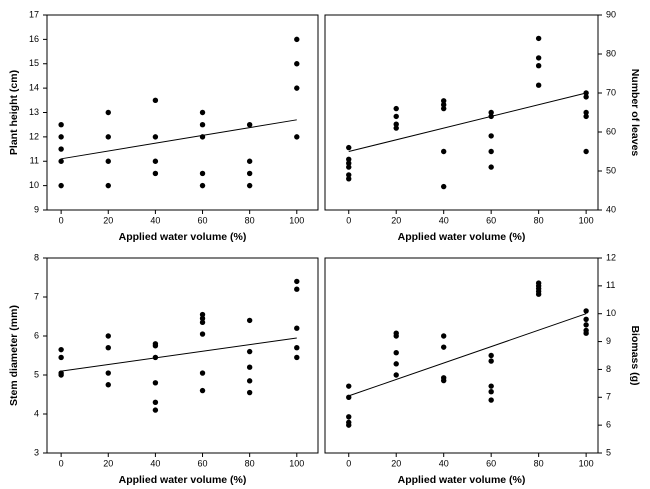 The image size is (650, 489). I want to click on y-tick-label: 11, so click(610, 285).